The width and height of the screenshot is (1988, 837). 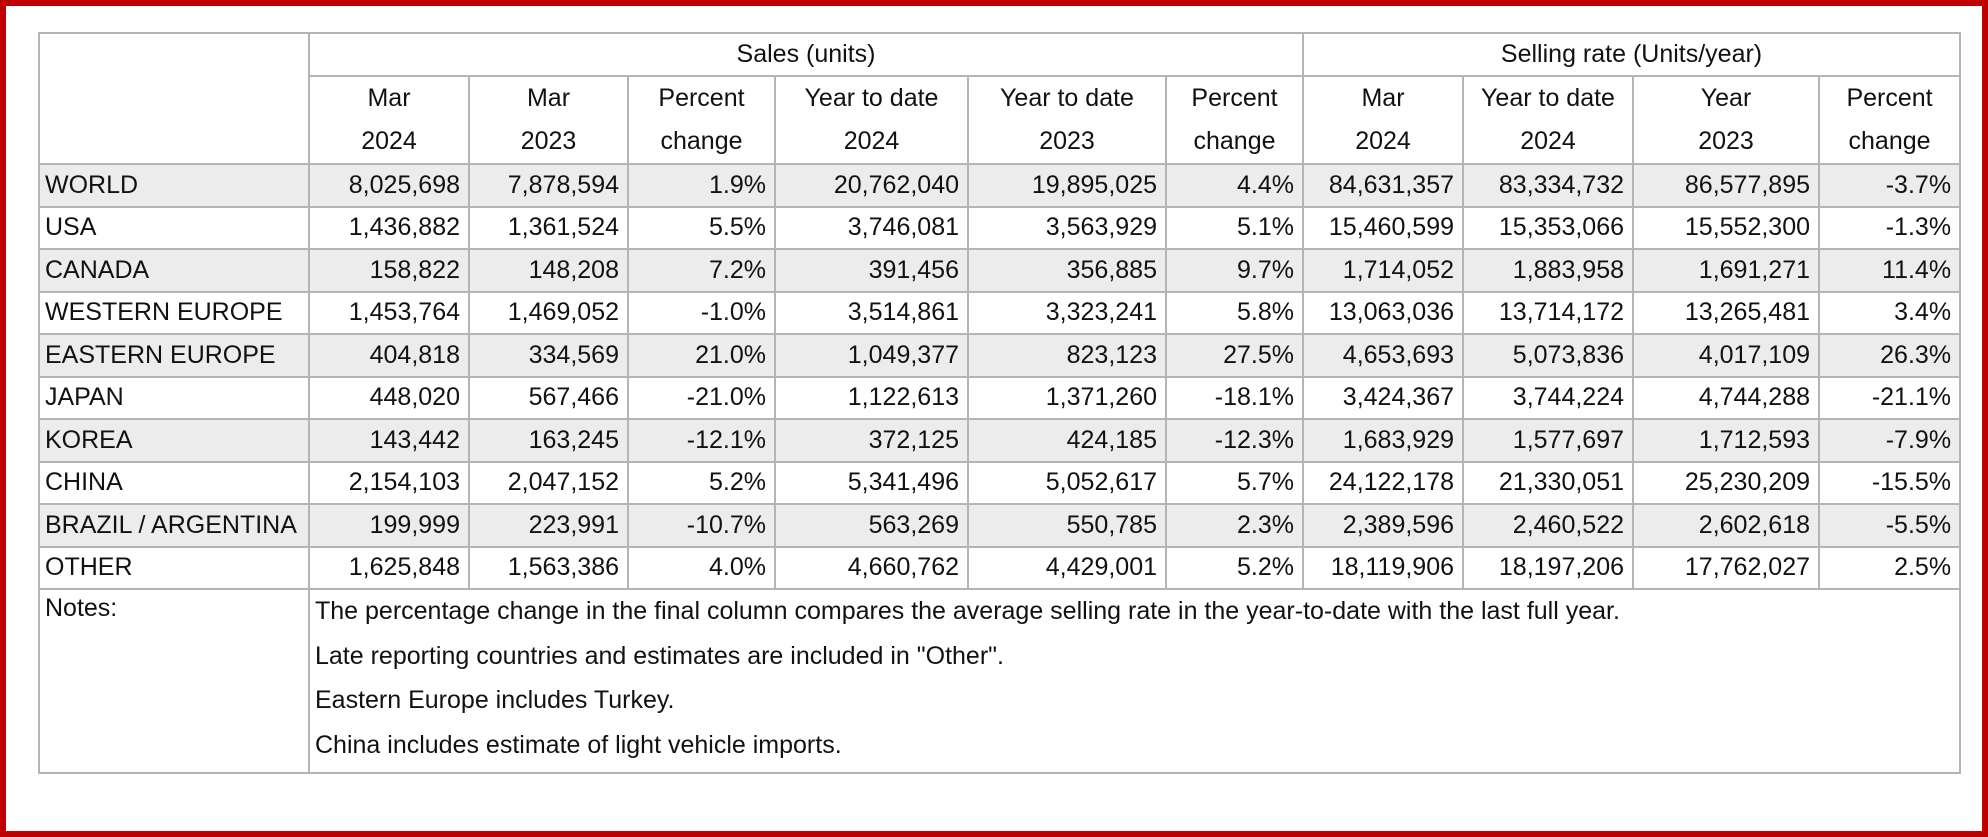 I want to click on value-cell: 18,119,906, so click(x=1383, y=567).